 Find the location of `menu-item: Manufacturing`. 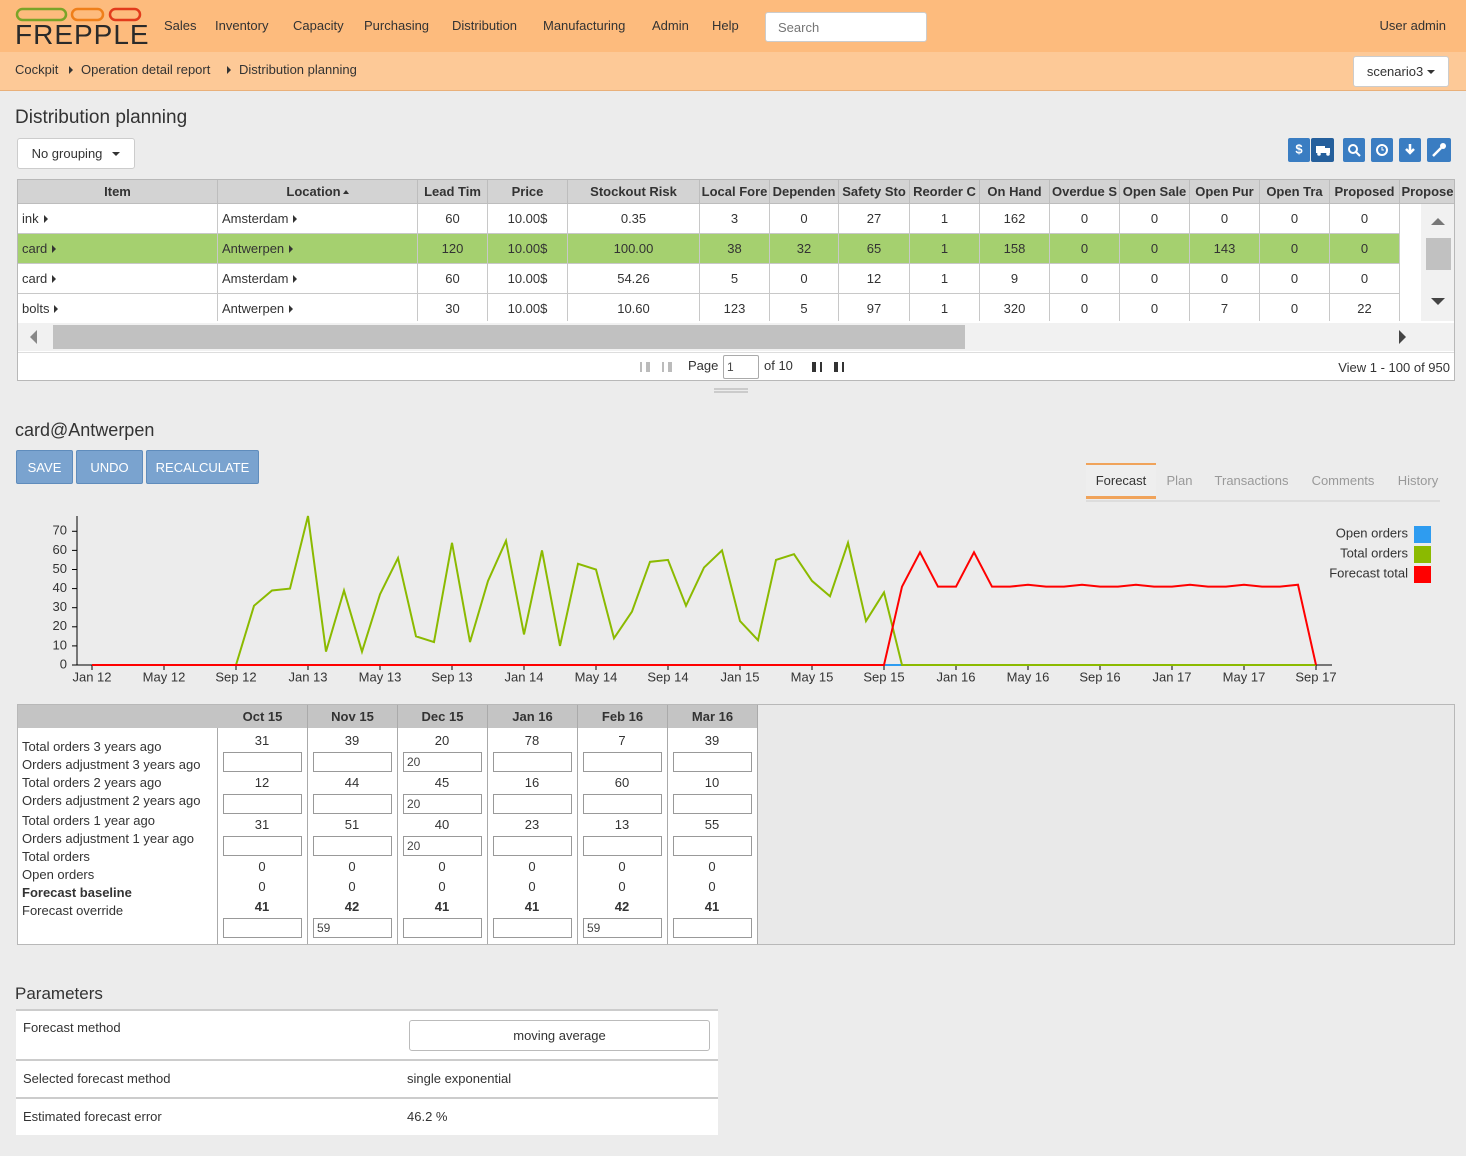

menu-item: Manufacturing is located at coordinates (584, 25).